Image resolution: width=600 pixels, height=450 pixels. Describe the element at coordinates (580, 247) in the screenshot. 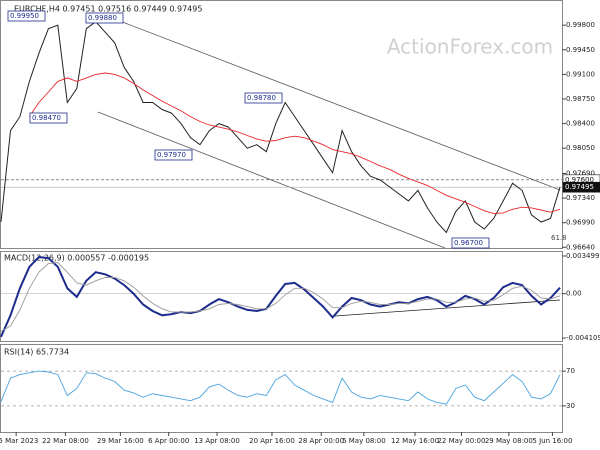

I see `y-tick-label: 0.96640` at that location.